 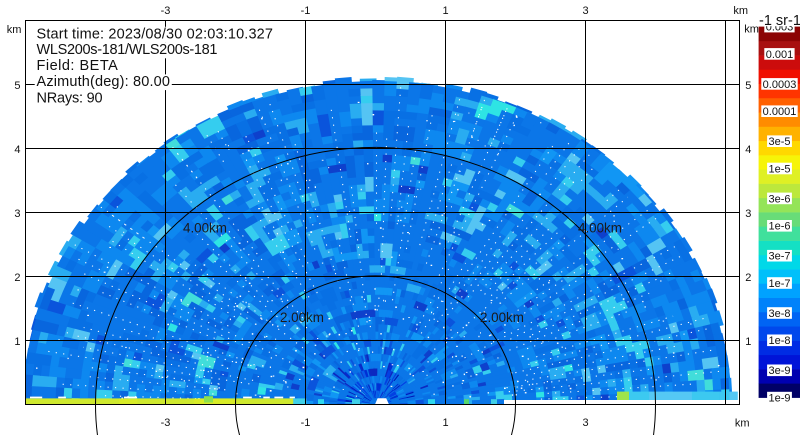 What do you see at coordinates (779, 341) in the screenshot?
I see `svg-text: 1e-8` at bounding box center [779, 341].